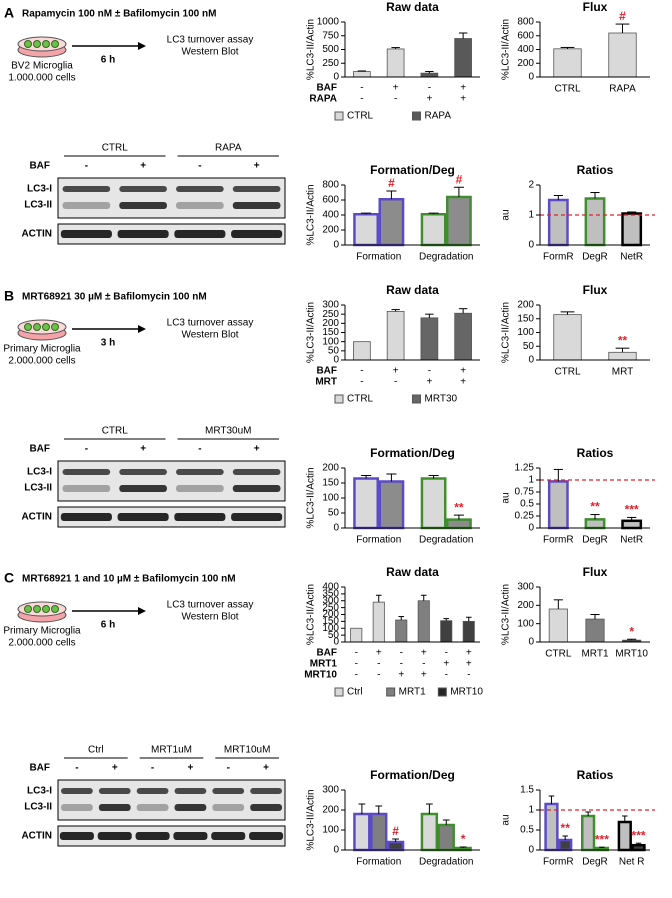 The height and width of the screenshot is (898, 672). What do you see at coordinates (412, 290) in the screenshot?
I see `chart-title: Raw data` at bounding box center [412, 290].